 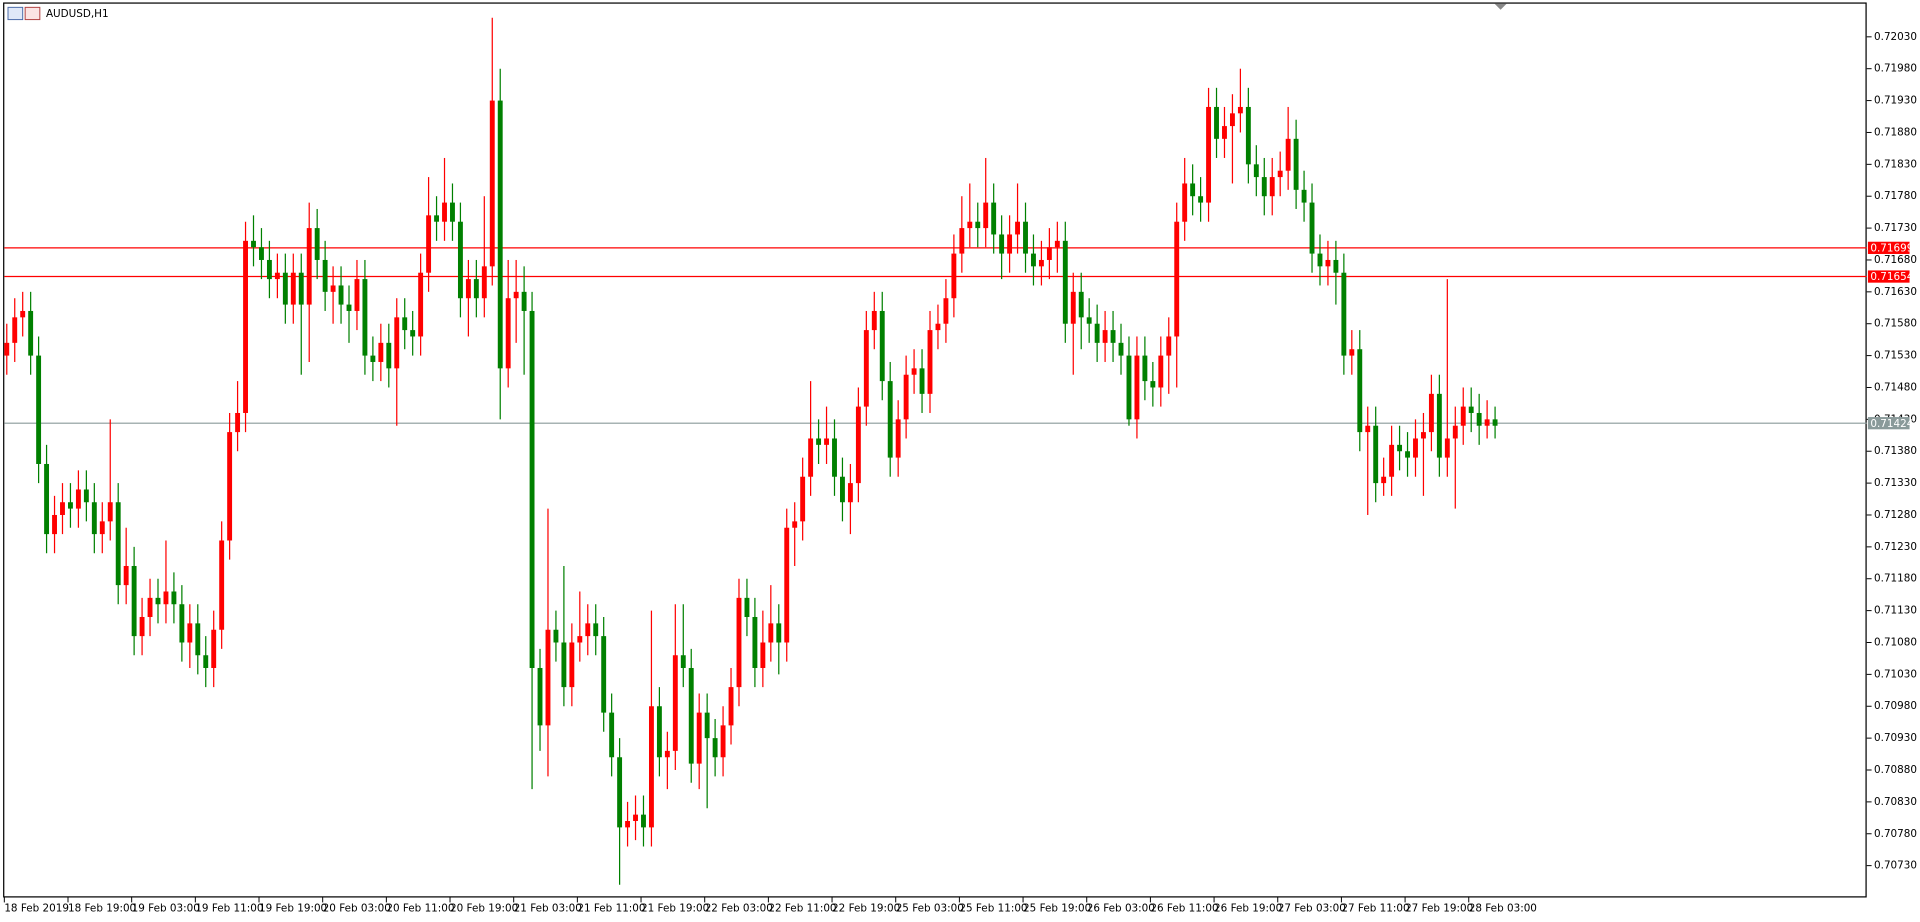 I want to click on x-tick-label: 18 Feb 2019, so click(x=36, y=909).